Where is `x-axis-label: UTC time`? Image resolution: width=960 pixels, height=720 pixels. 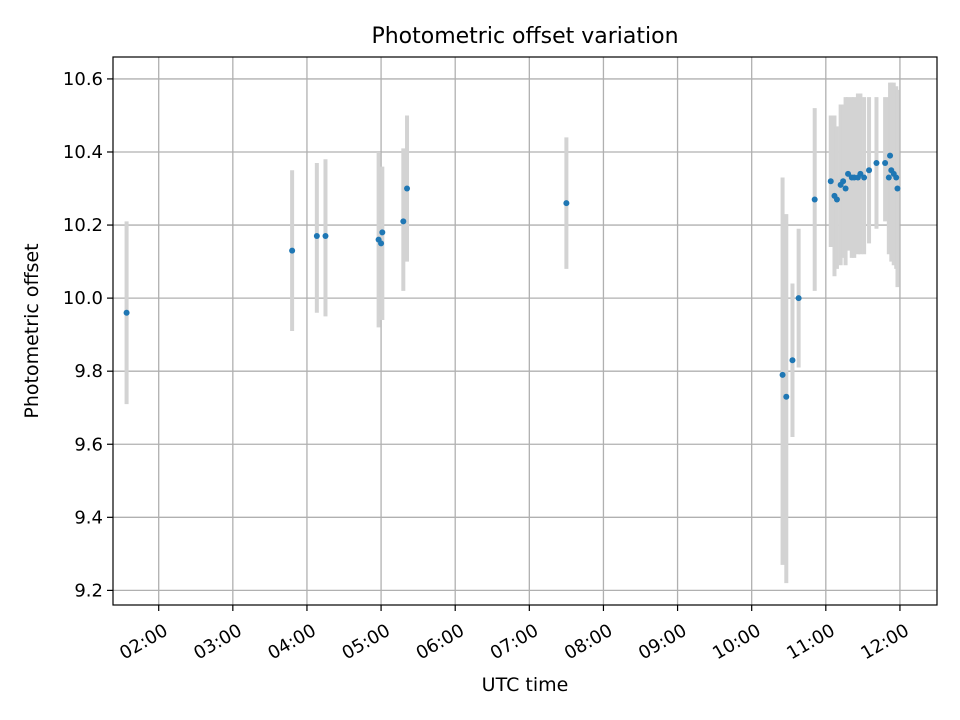 x-axis-label: UTC time is located at coordinates (525, 685).